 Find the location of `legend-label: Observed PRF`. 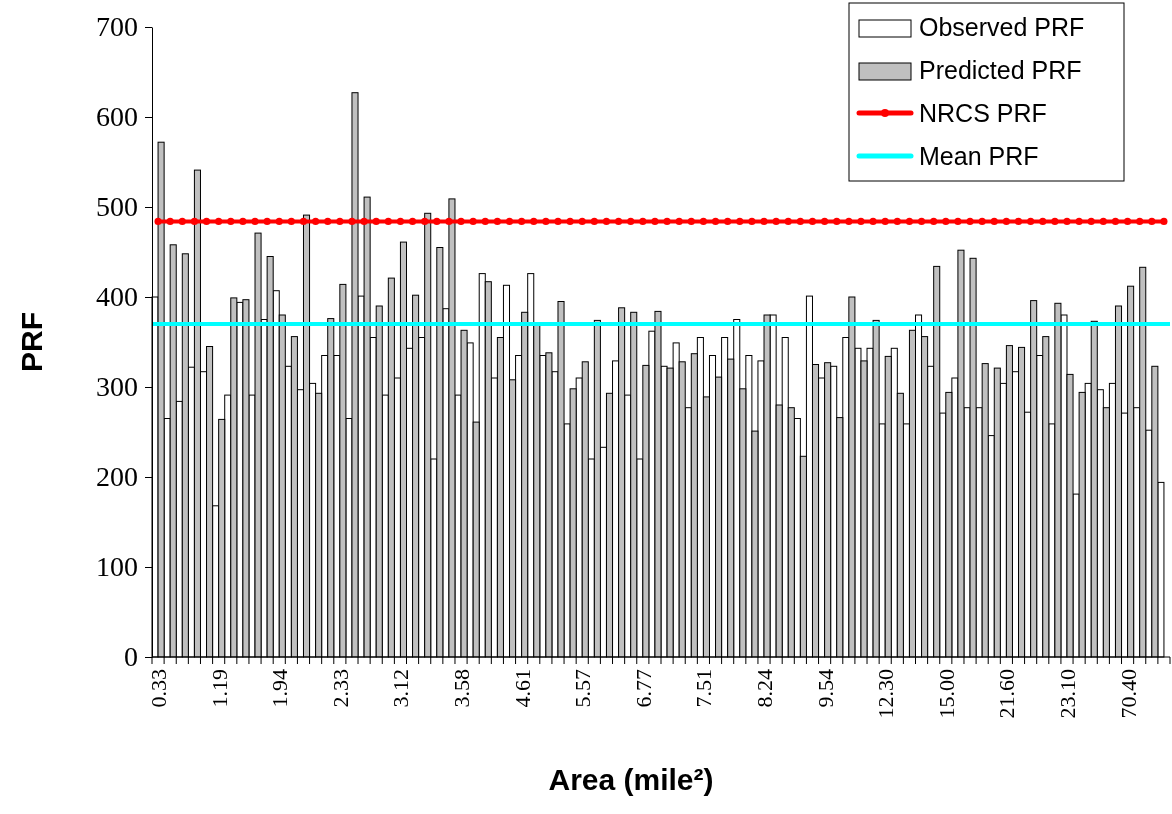

legend-label: Observed PRF is located at coordinates (1002, 27).